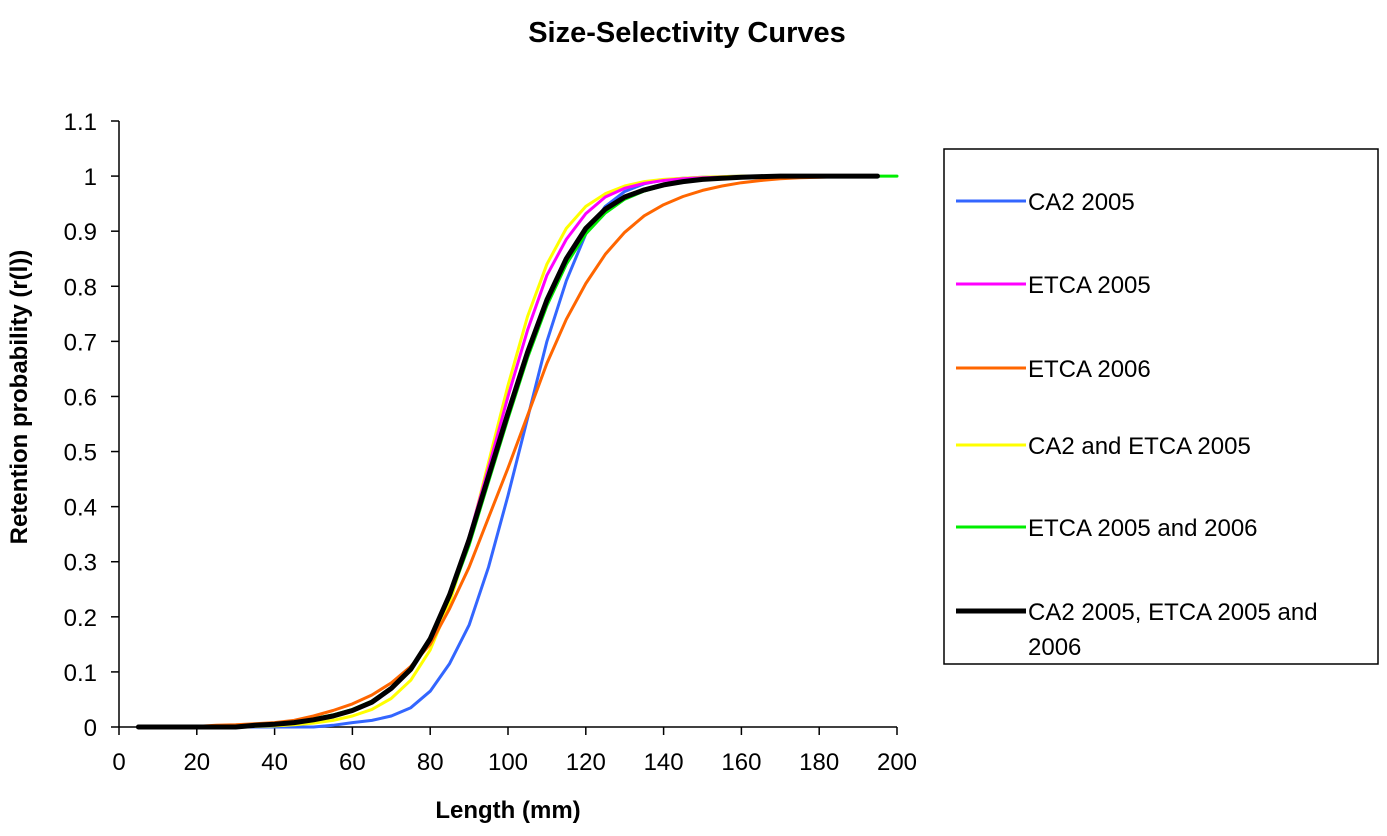  Describe the element at coordinates (80, 397) in the screenshot. I see `y-tick-label: 0.6` at that location.